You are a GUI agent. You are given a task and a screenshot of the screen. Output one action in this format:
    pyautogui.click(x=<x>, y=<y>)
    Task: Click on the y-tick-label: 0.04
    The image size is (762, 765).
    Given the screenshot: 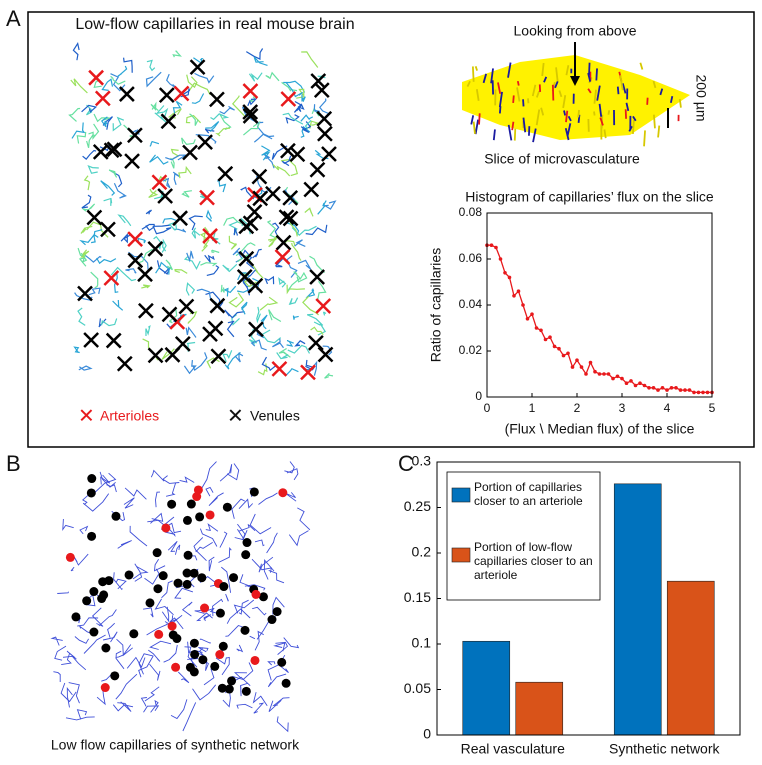 What is the action you would take?
    pyautogui.click(x=471, y=304)
    